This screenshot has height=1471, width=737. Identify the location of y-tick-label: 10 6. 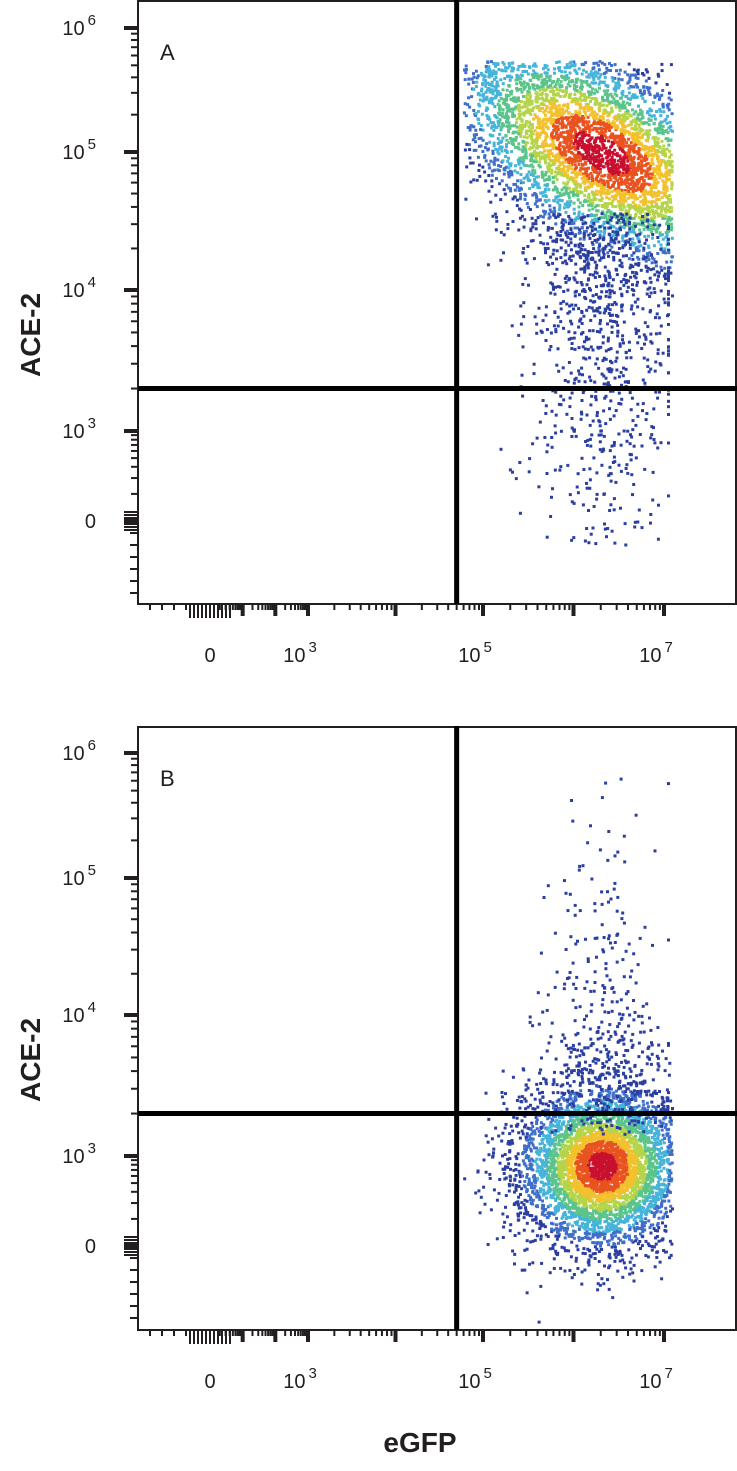
(79, 751).